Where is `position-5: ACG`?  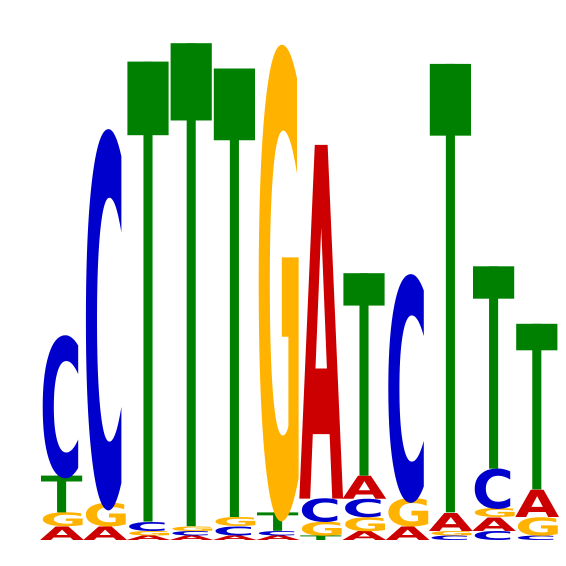
position-5: ACG is located at coordinates (236, 305).